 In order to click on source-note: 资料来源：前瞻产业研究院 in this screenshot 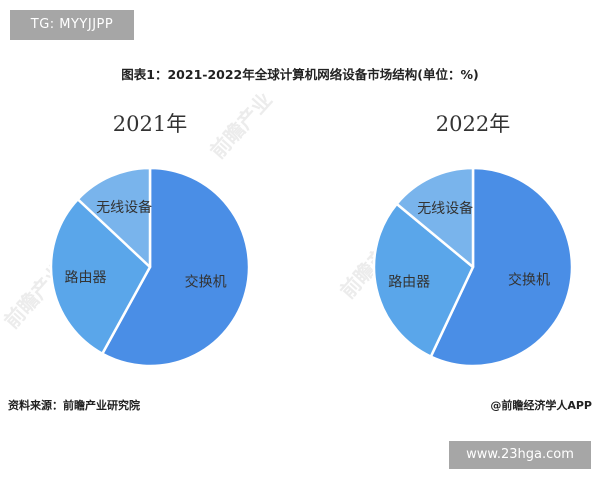, I will do `click(74, 405)`.